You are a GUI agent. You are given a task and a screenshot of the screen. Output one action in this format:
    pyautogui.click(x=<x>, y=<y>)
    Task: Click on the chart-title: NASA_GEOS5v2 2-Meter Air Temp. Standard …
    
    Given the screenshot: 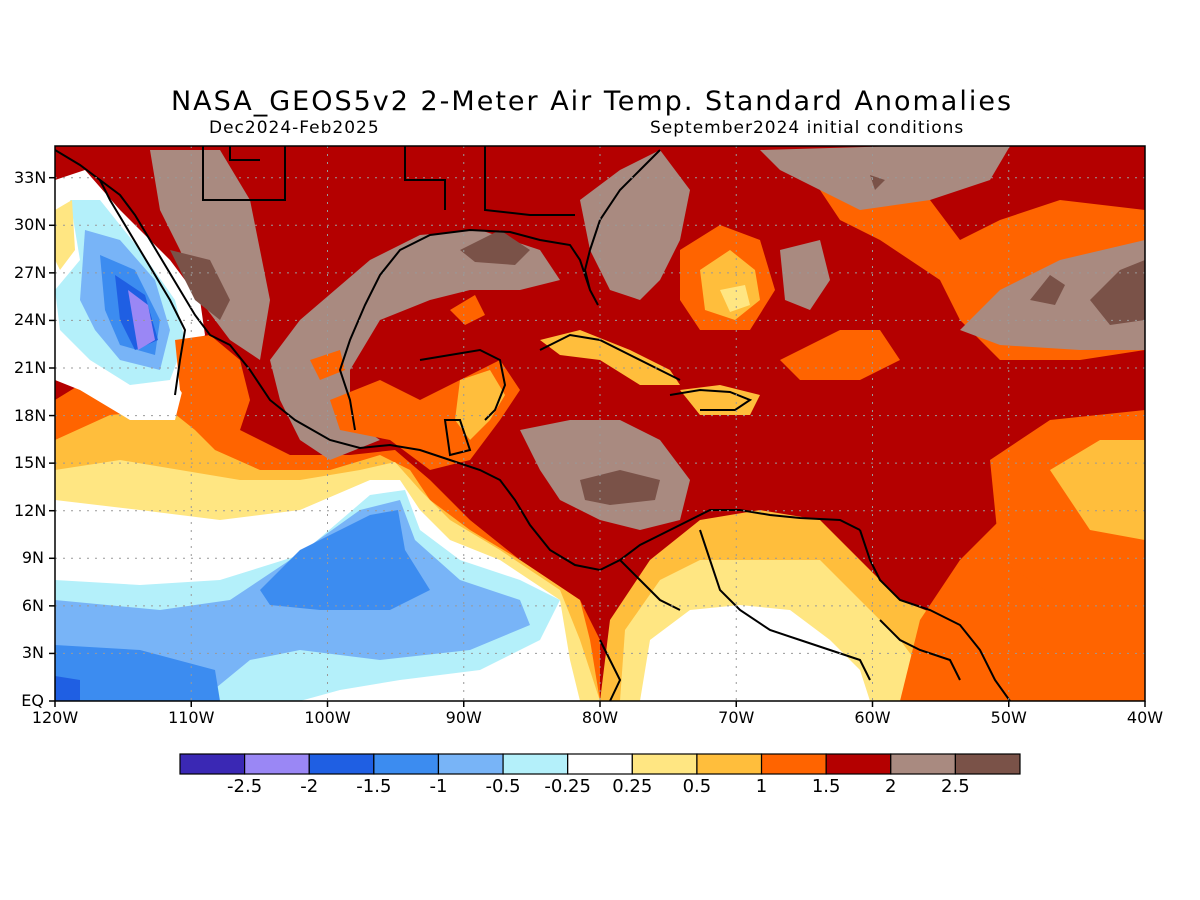 What is the action you would take?
    pyautogui.click(x=592, y=101)
    